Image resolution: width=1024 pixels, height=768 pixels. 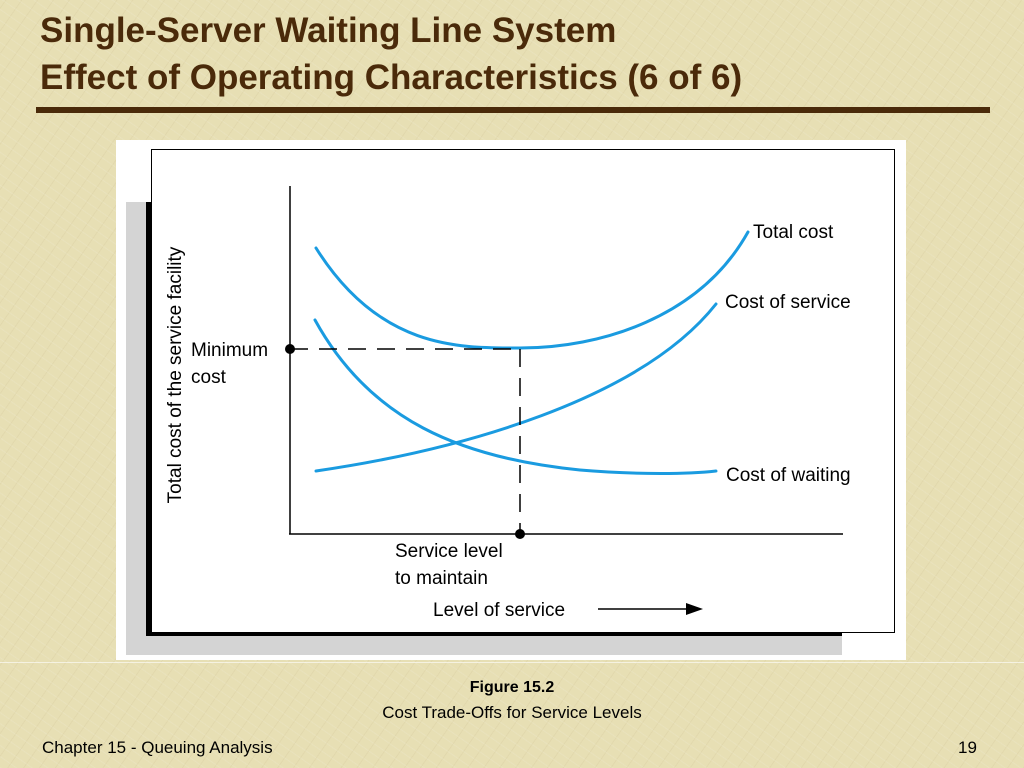 I want to click on figure-caption: Cost Trade-Offs for Service Levels, so click(x=512, y=712).